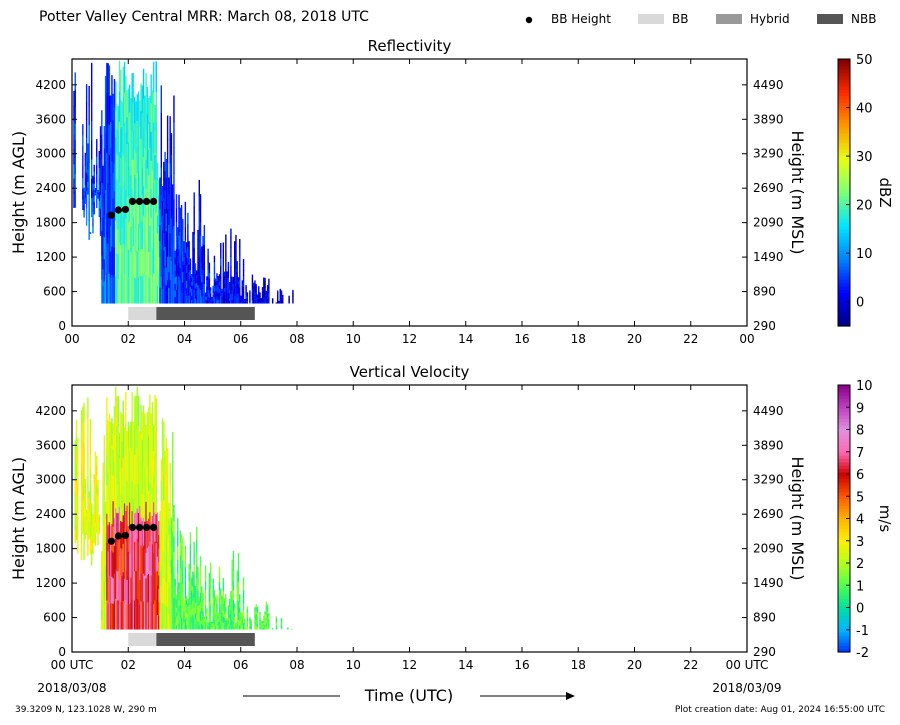 The image size is (900, 725). I want to click on colorbar-tick-label: -1, so click(862, 631).